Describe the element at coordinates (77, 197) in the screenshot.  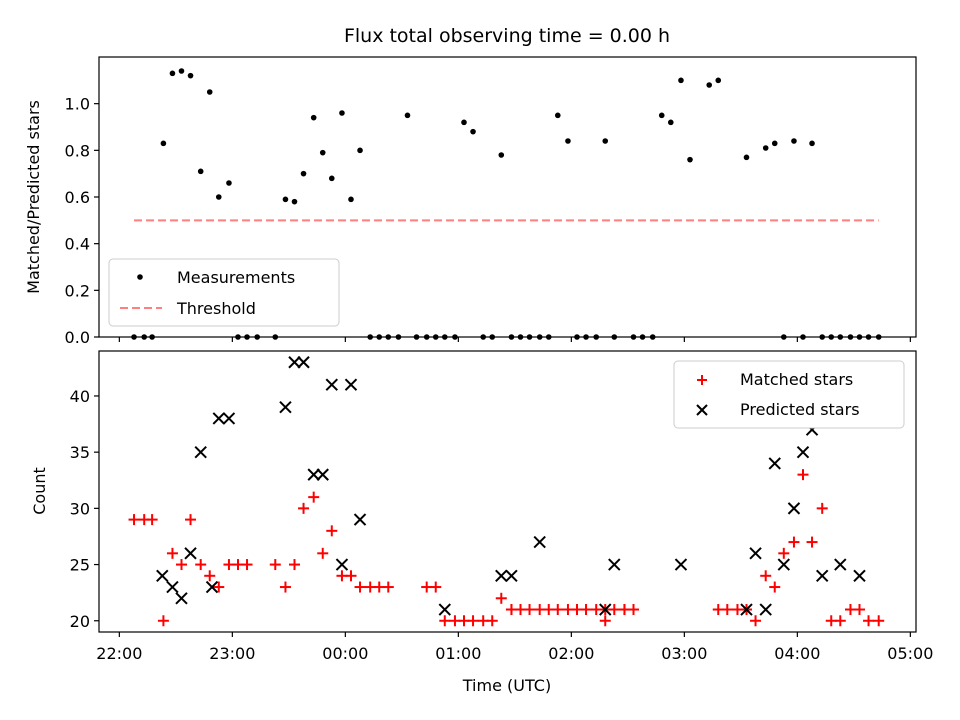
I see `top-y-tick-label: 0.6` at that location.